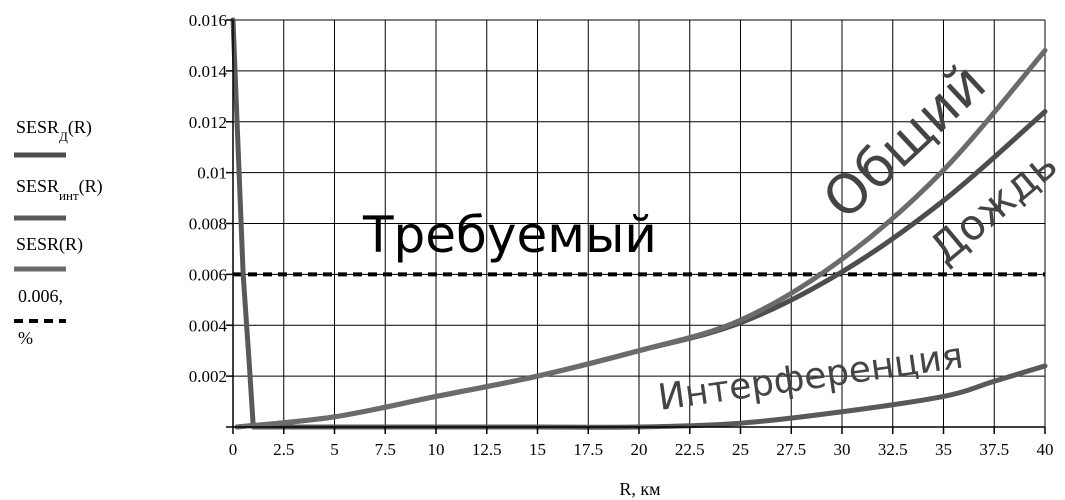 This screenshot has width=1065, height=500. I want to click on x-tick-label: 32.5, so click(893, 449).